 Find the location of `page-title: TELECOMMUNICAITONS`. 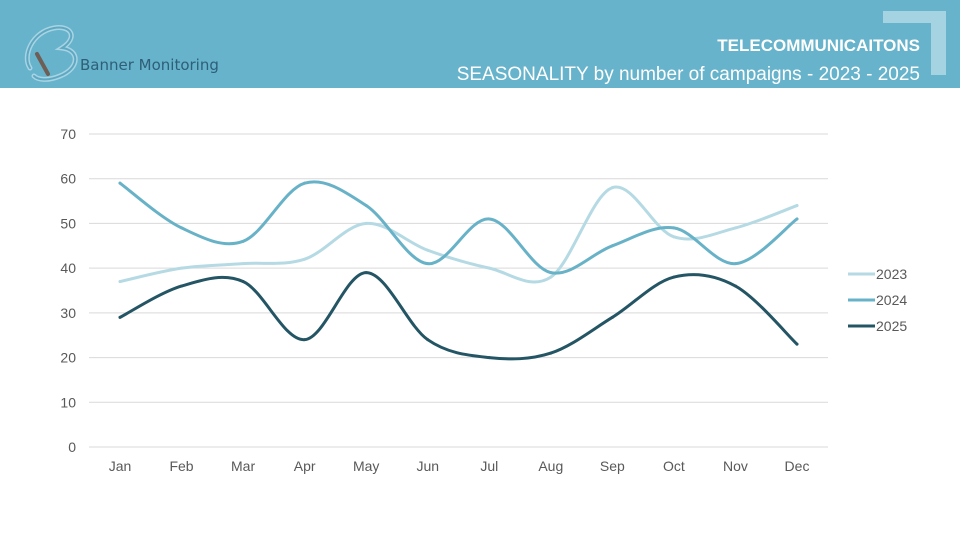

page-title: TELECOMMUNICAITONS is located at coordinates (818, 45).